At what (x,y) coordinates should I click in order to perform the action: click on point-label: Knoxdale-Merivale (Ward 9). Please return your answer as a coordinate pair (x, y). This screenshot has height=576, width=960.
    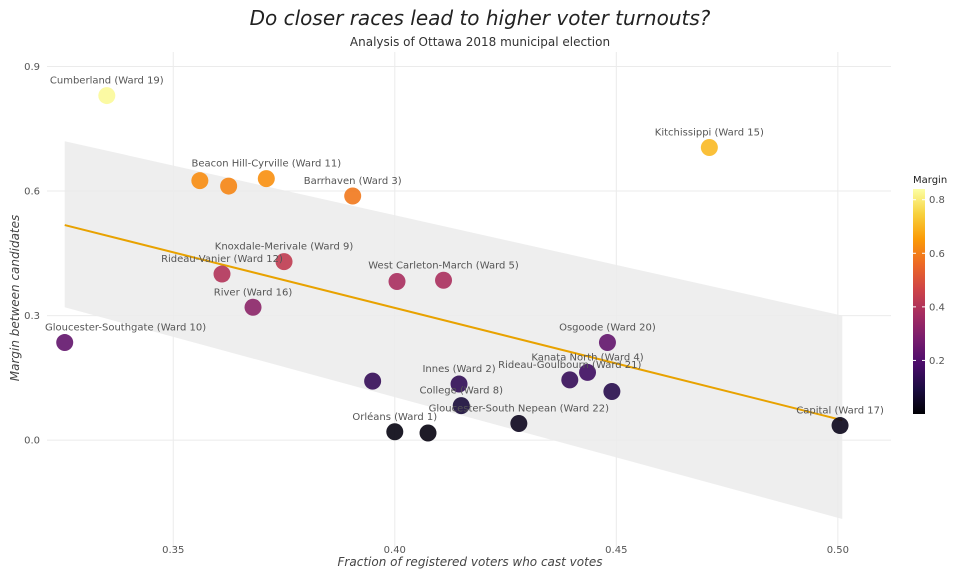
    Looking at the image, I should click on (284, 247).